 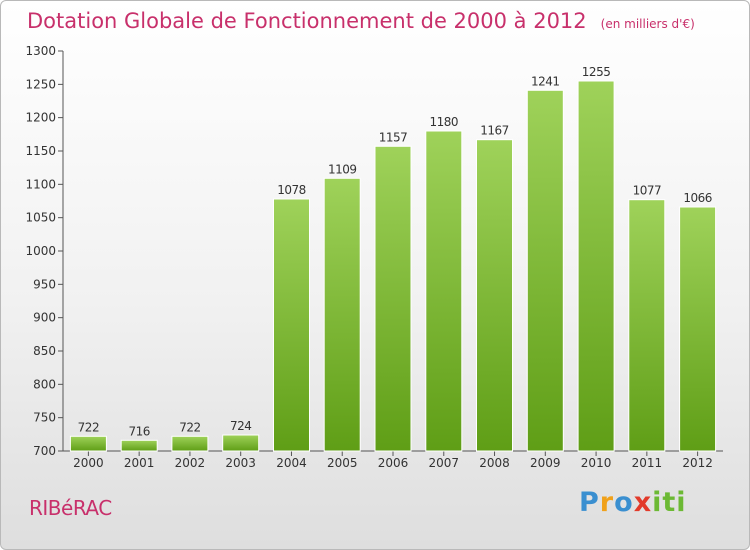 I want to click on data-label: 1241, so click(x=545, y=81).